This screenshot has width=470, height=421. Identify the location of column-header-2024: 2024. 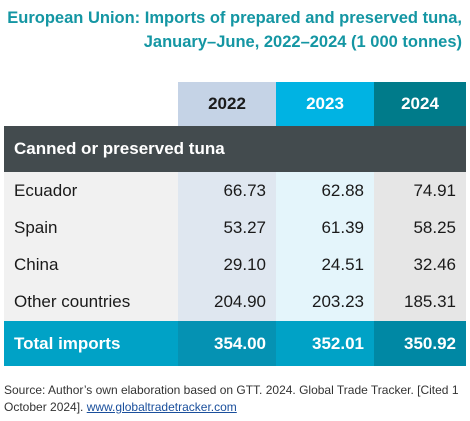
(420, 104).